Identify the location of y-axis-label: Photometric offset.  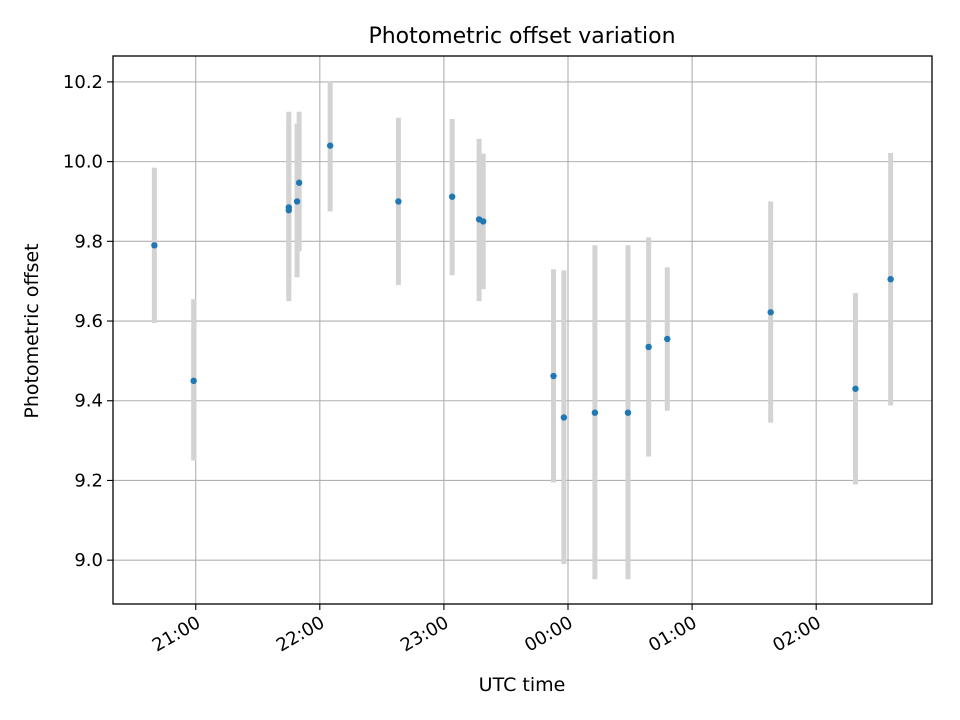
(32, 330).